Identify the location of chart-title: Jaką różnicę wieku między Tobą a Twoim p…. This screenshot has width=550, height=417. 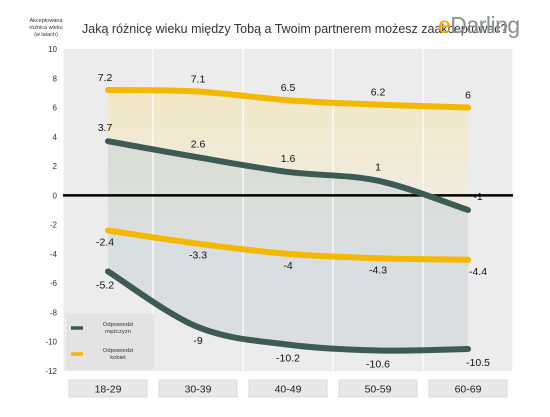
(295, 29).